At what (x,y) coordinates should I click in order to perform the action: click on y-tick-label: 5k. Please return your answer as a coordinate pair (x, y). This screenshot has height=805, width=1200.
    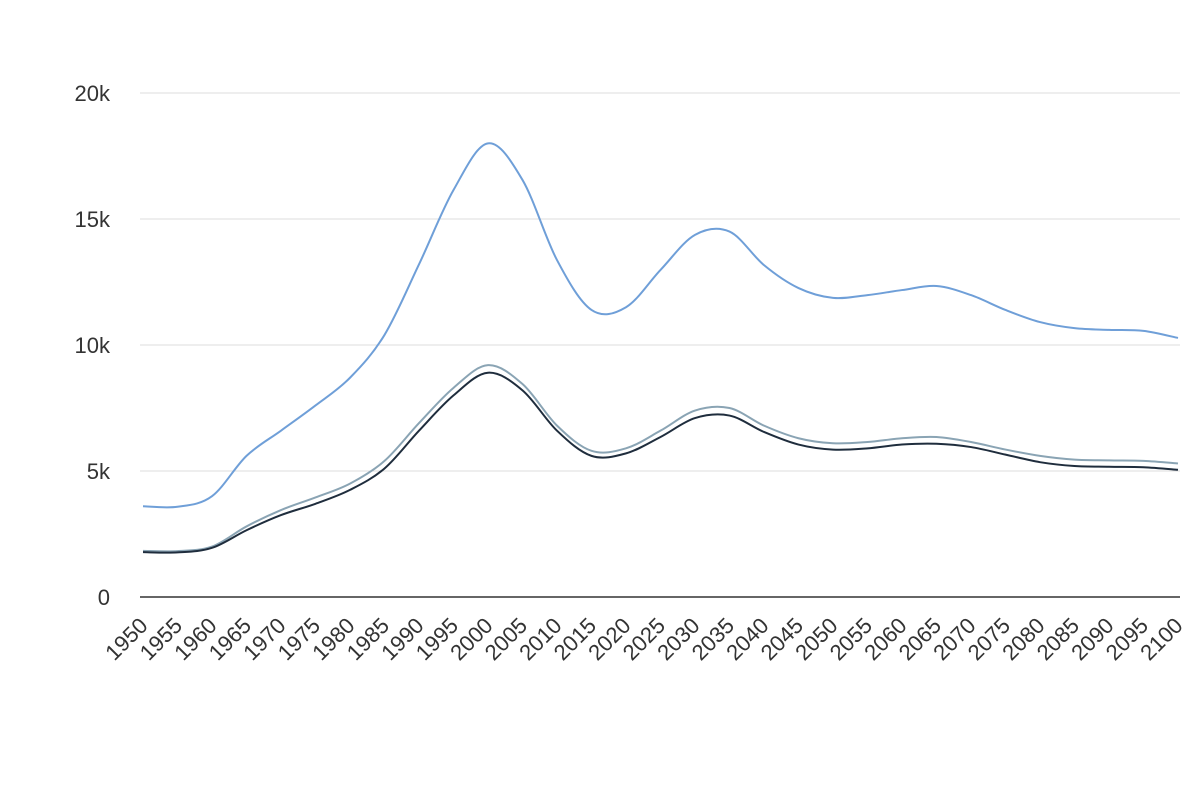
    Looking at the image, I should click on (99, 471).